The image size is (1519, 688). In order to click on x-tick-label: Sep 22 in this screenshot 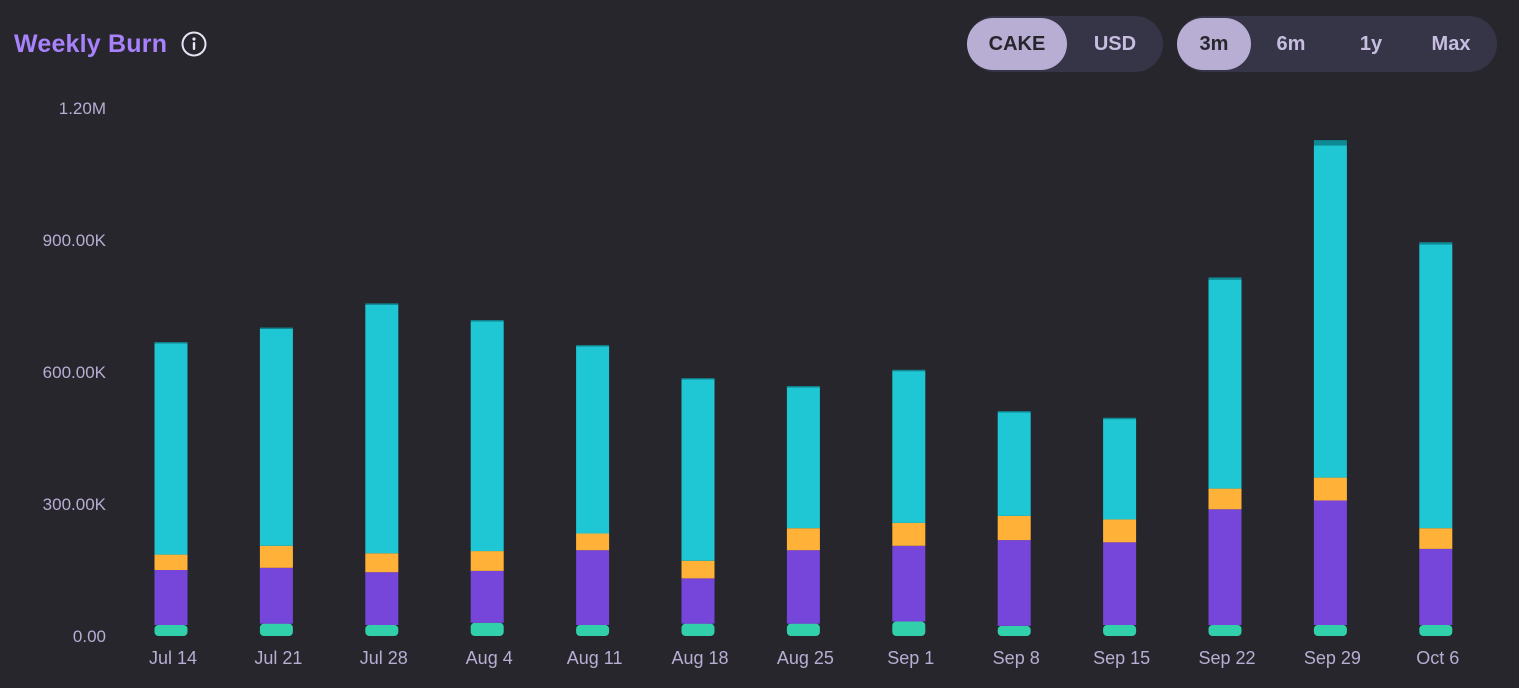, I will do `click(1226, 658)`.